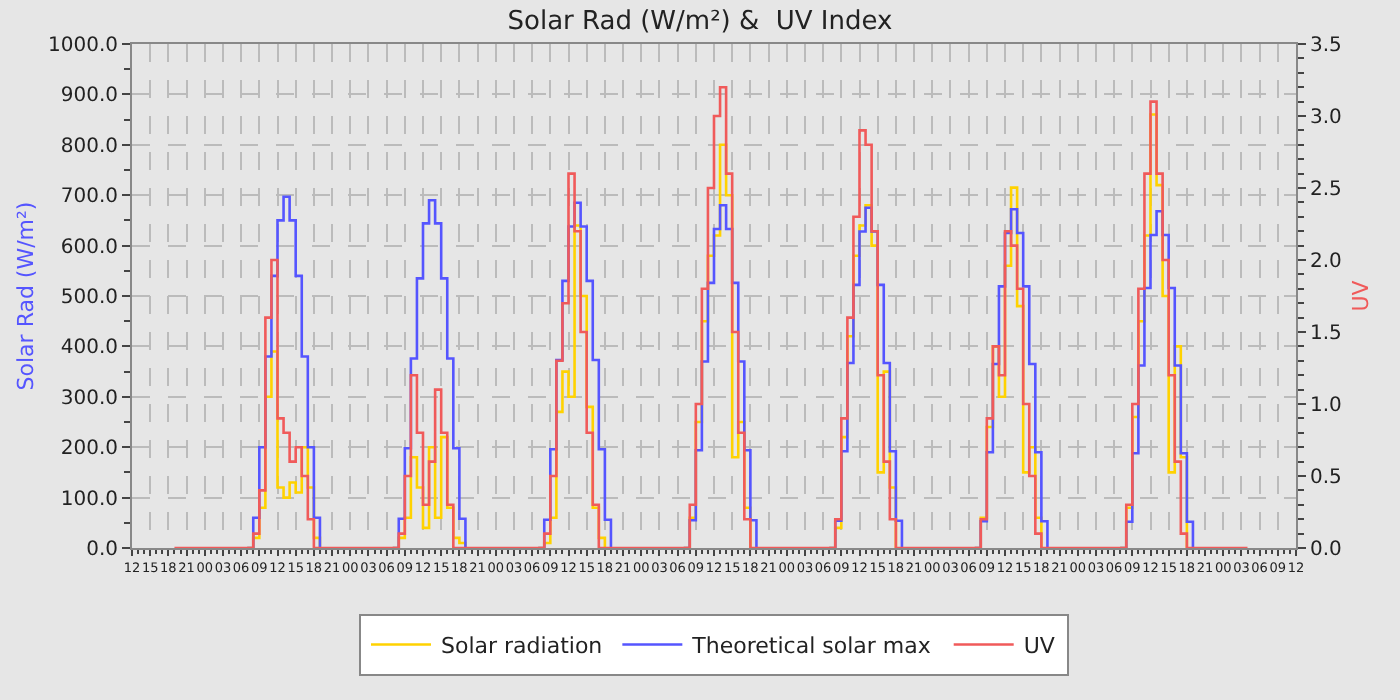 The width and height of the screenshot is (1400, 700). Describe the element at coordinates (89, 146) in the screenshot. I see `y-tick-label: 800.0` at that location.